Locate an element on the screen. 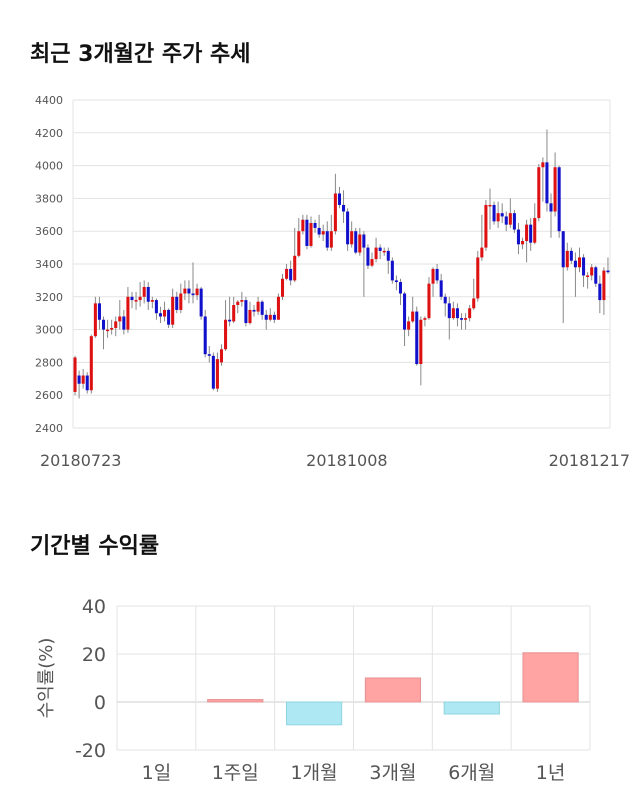 This screenshot has height=810, width=640. bar-y-axis: 40 20 0 -20 is located at coordinates (90, 679).